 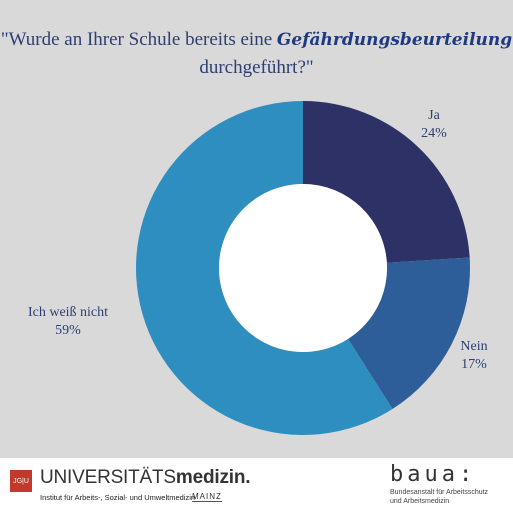 What do you see at coordinates (68, 330) in the screenshot?
I see `slice-value: 59%` at bounding box center [68, 330].